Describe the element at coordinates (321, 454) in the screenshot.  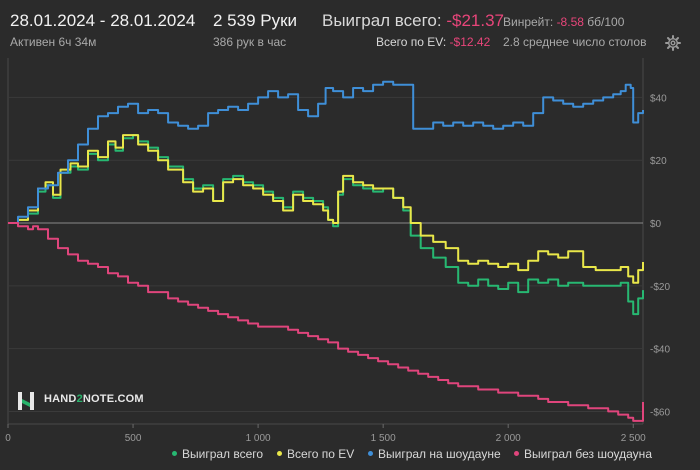
I see `legend-label: Всего по EV` at that location.